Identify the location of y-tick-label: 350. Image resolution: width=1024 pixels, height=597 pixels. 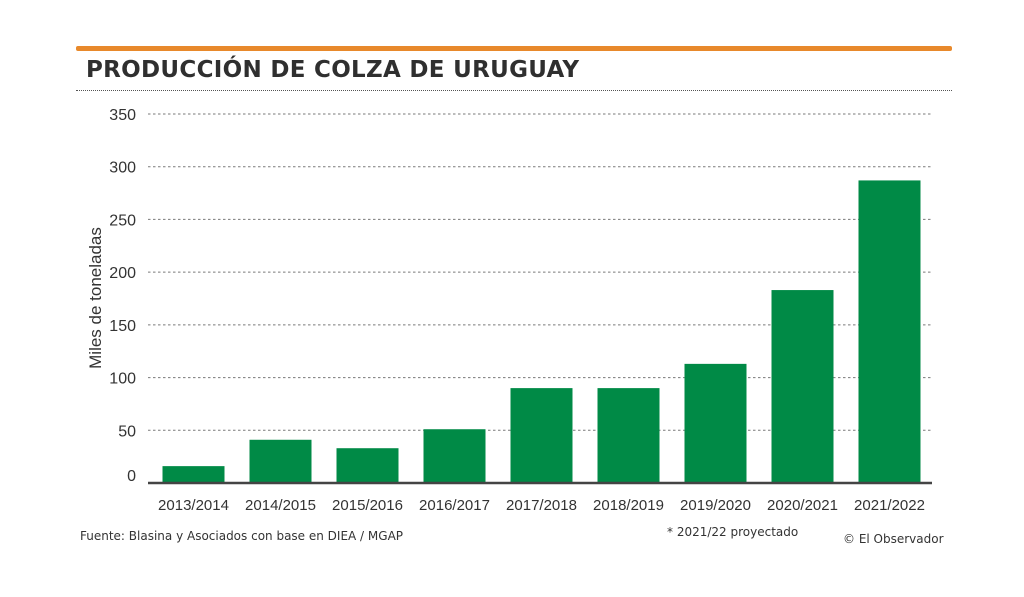
(122, 115).